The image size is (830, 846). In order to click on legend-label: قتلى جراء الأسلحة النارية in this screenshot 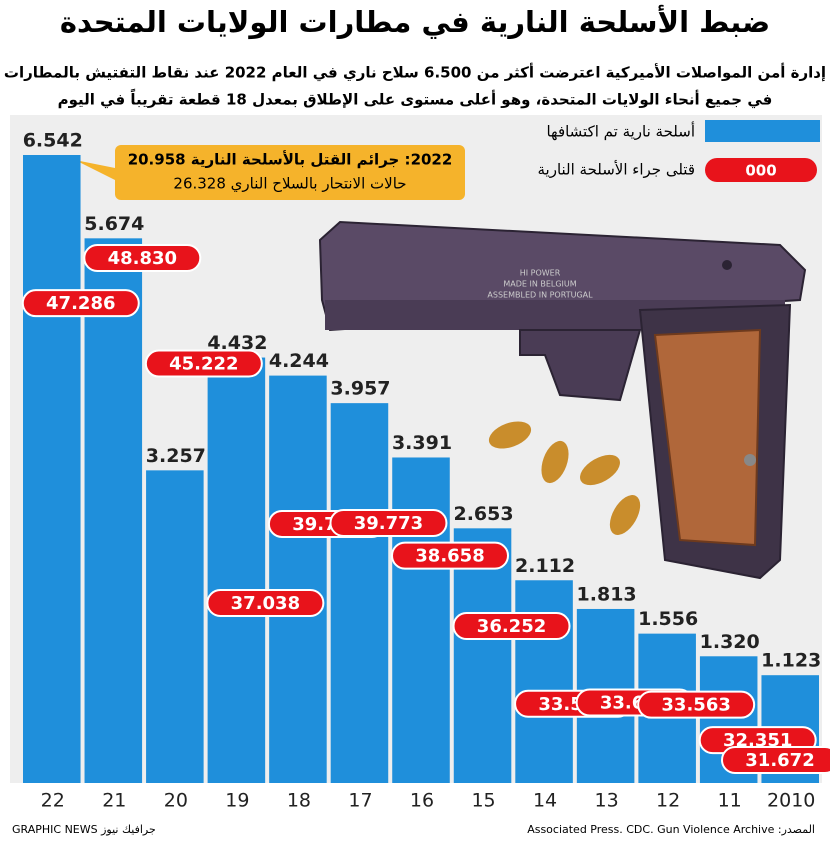, I will do `click(616, 169)`.